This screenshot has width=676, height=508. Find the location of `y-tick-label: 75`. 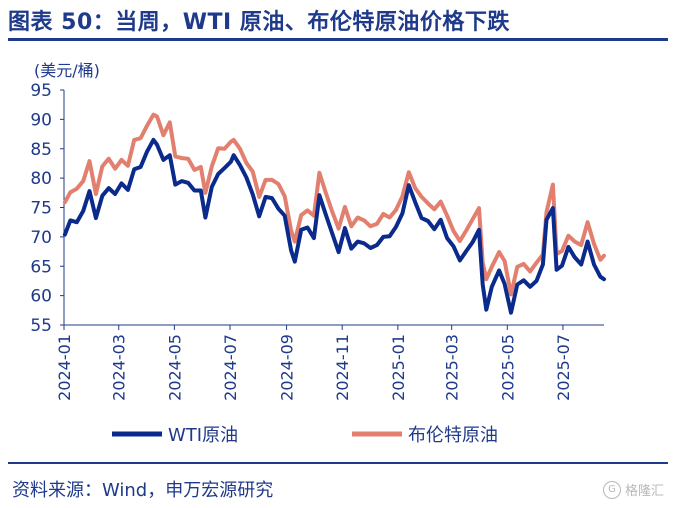

y-tick-label: 75 is located at coordinates (41, 209).